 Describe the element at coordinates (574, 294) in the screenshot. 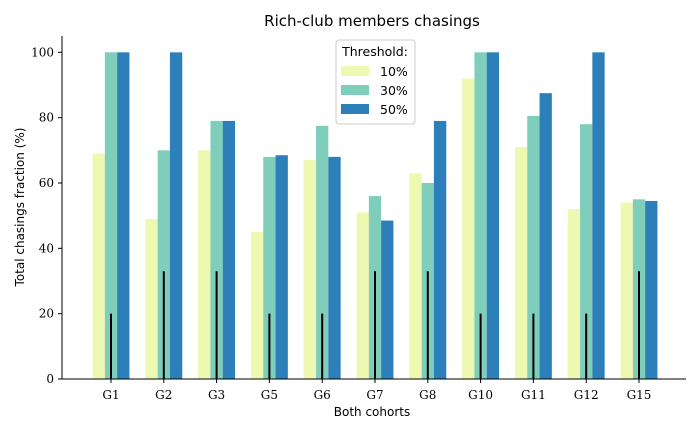

I see `bar-G12-10%` at that location.